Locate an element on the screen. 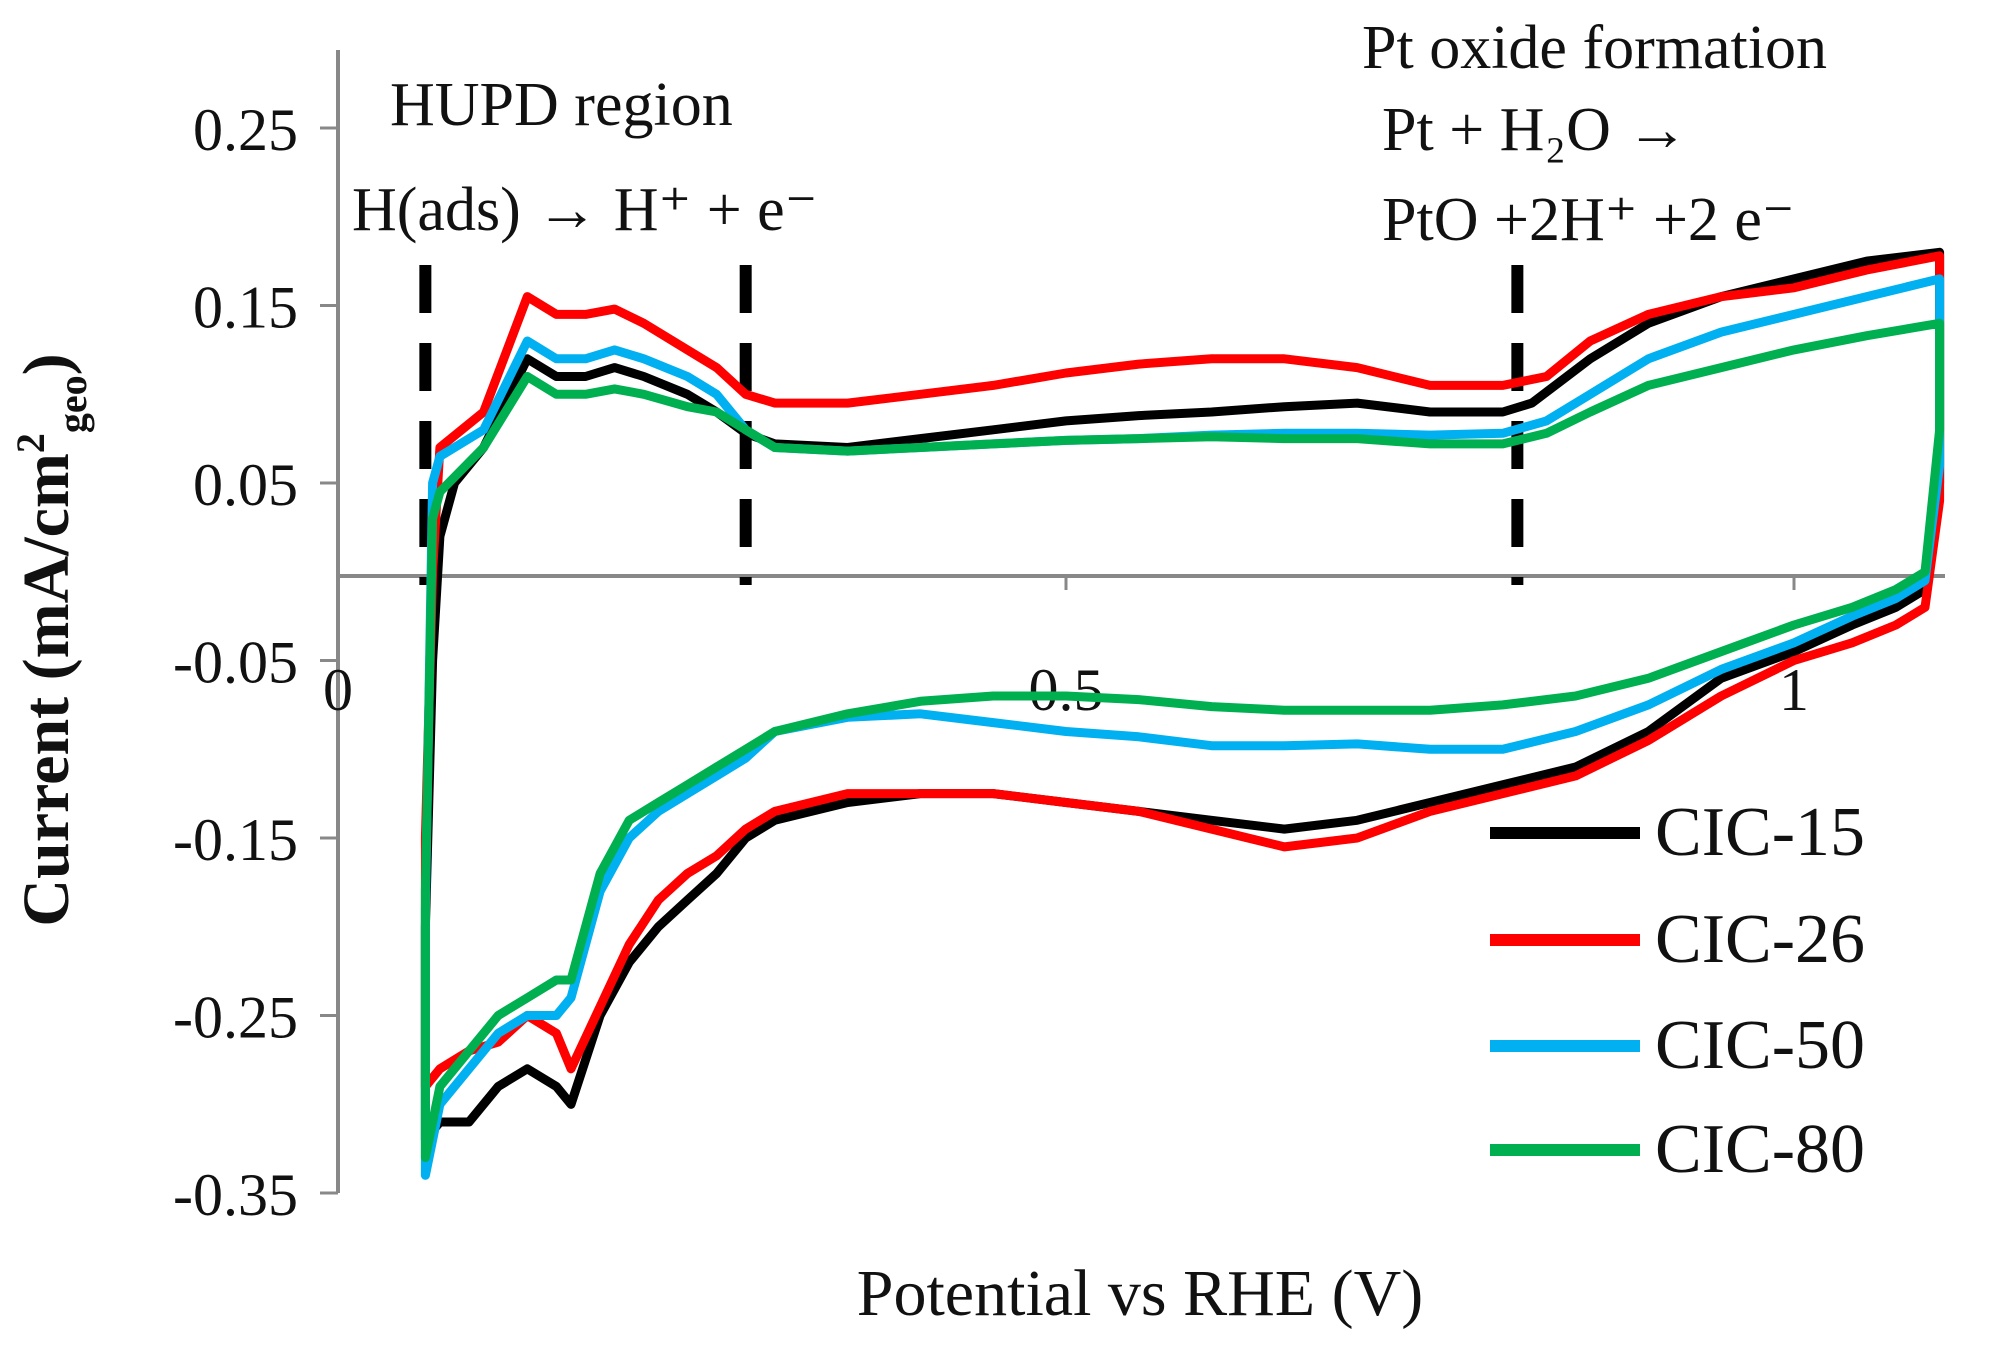 The image size is (2006, 1350). legend: CIC-15 CIC-26 CIC-50 CIC-80 is located at coordinates (1677, 991).